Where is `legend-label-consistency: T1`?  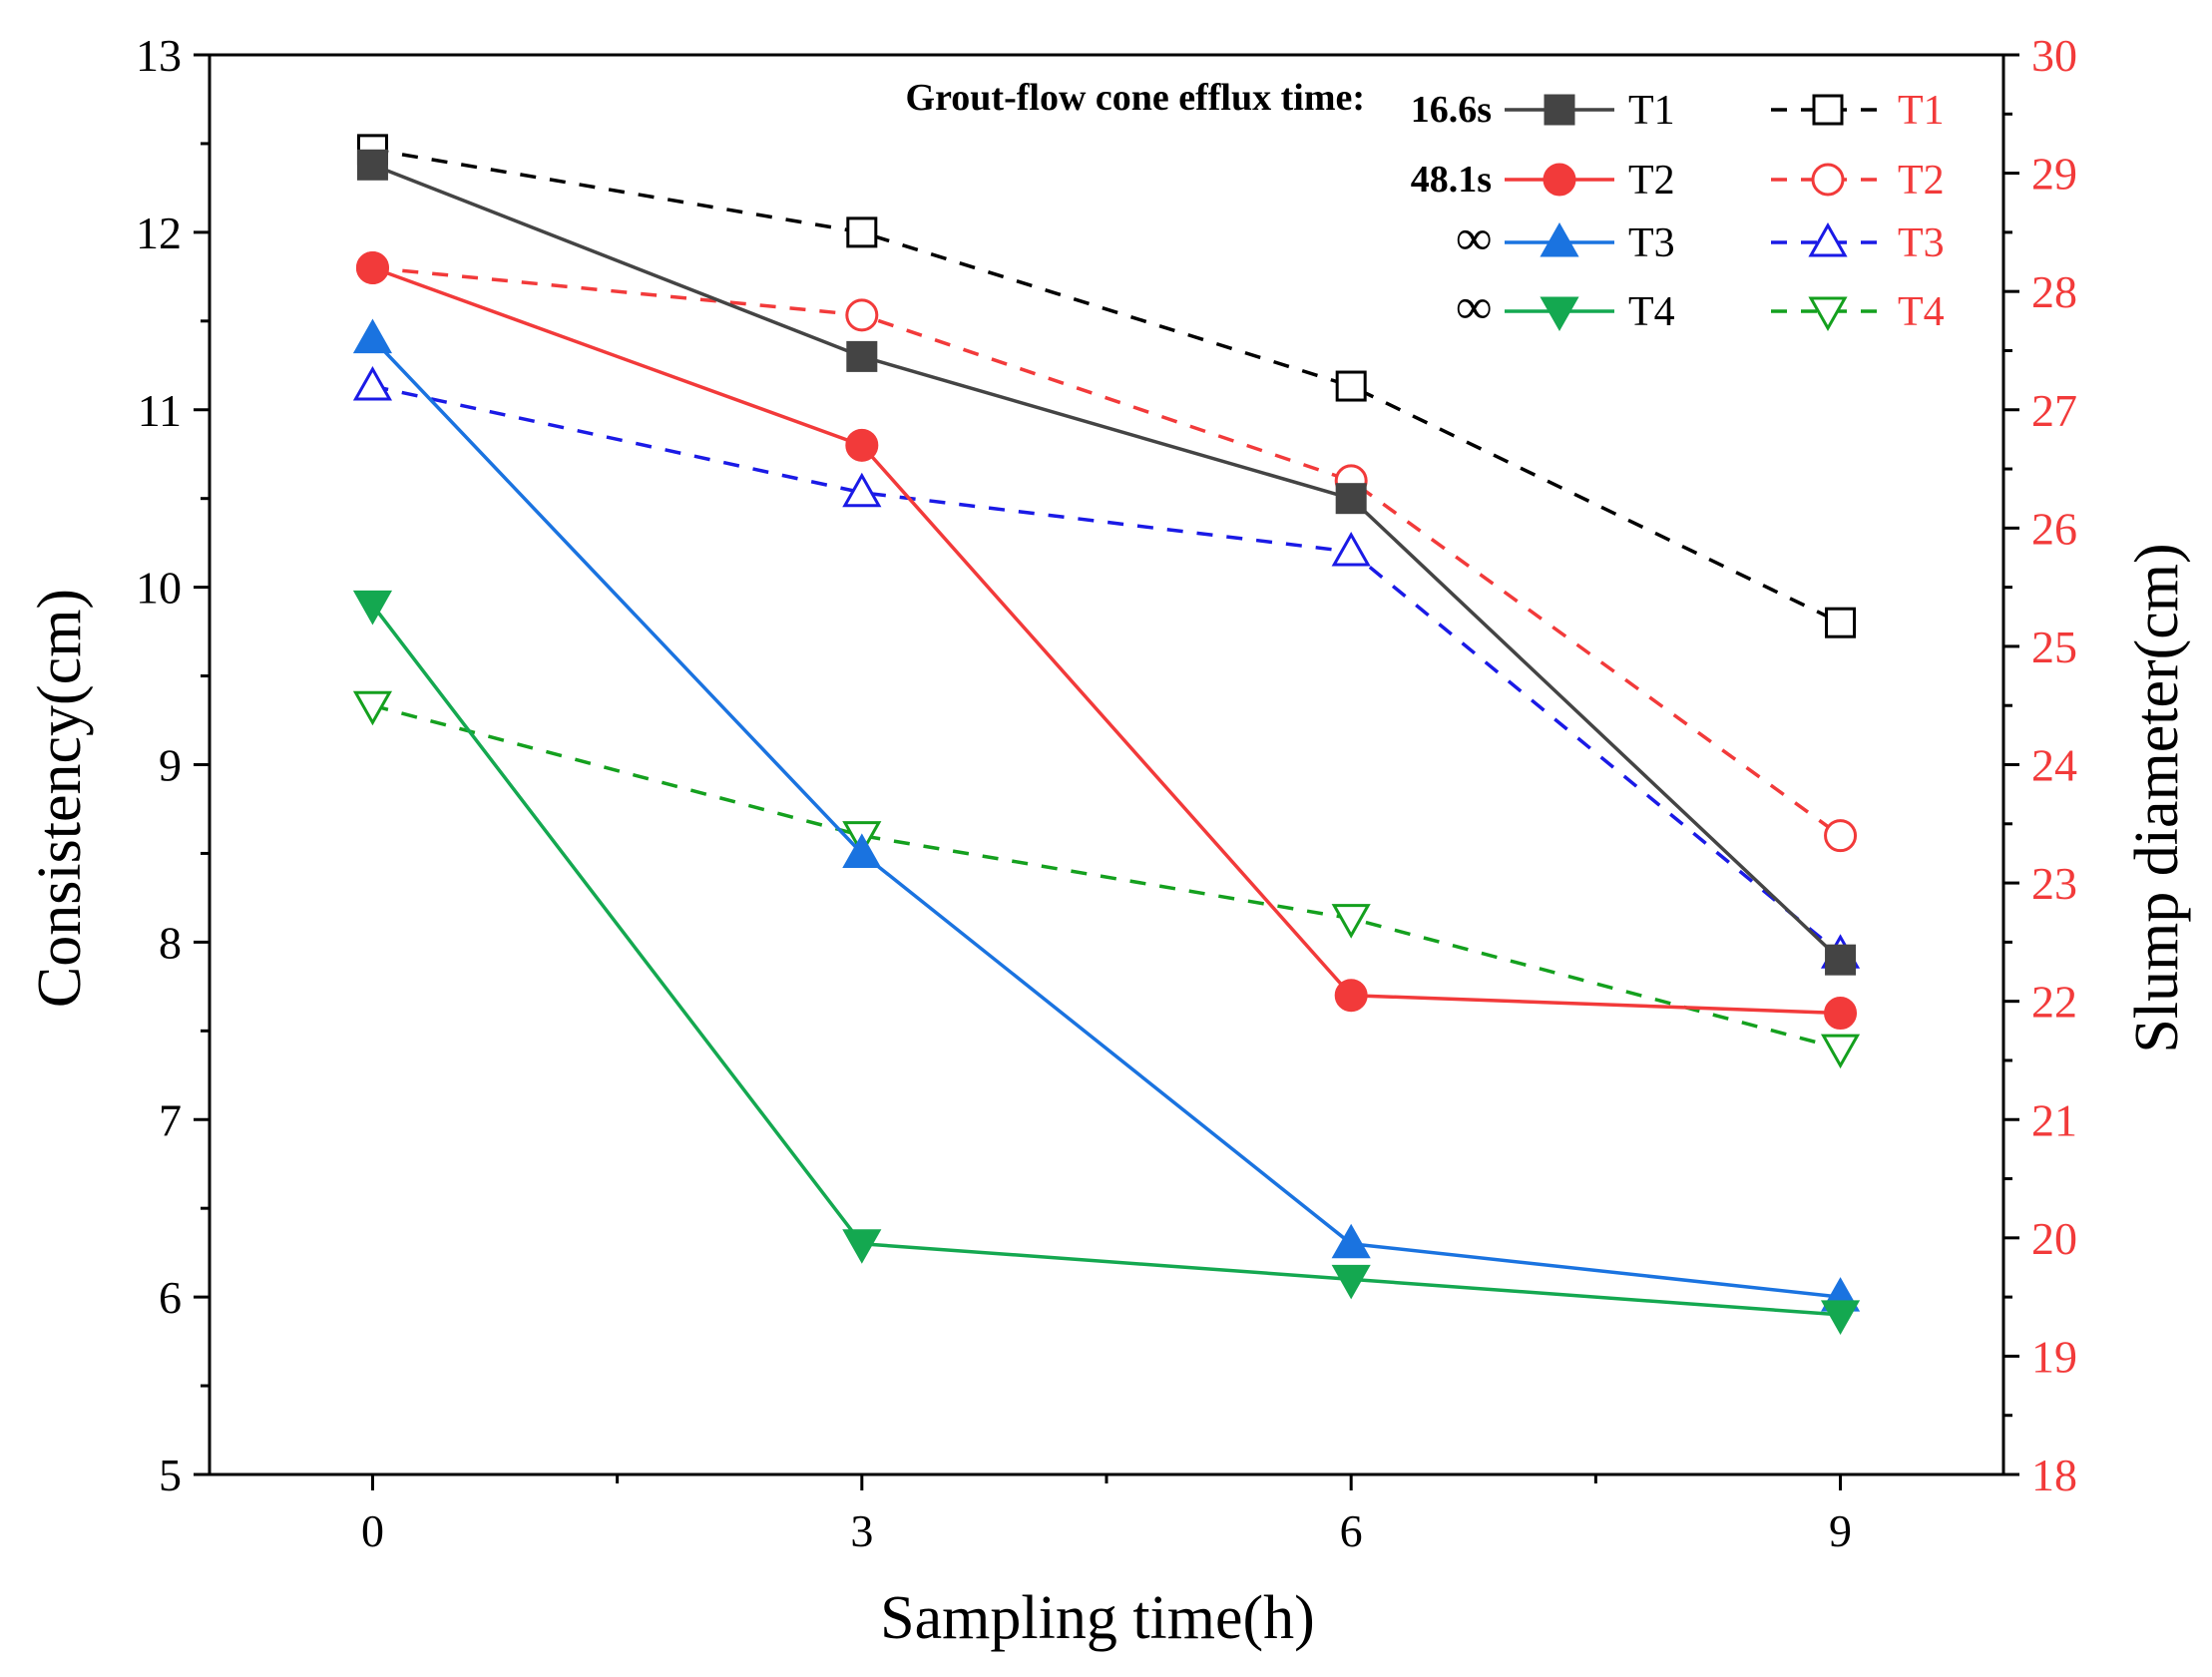 legend-label-consistency: T1 is located at coordinates (1652, 111).